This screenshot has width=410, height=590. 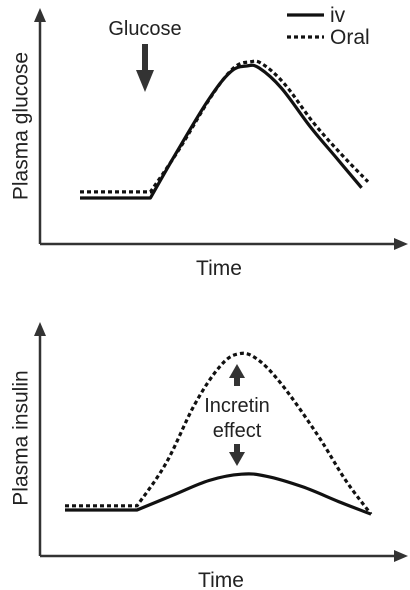 What do you see at coordinates (237, 406) in the screenshot?
I see `incretin-label-line-1: Incretin` at bounding box center [237, 406].